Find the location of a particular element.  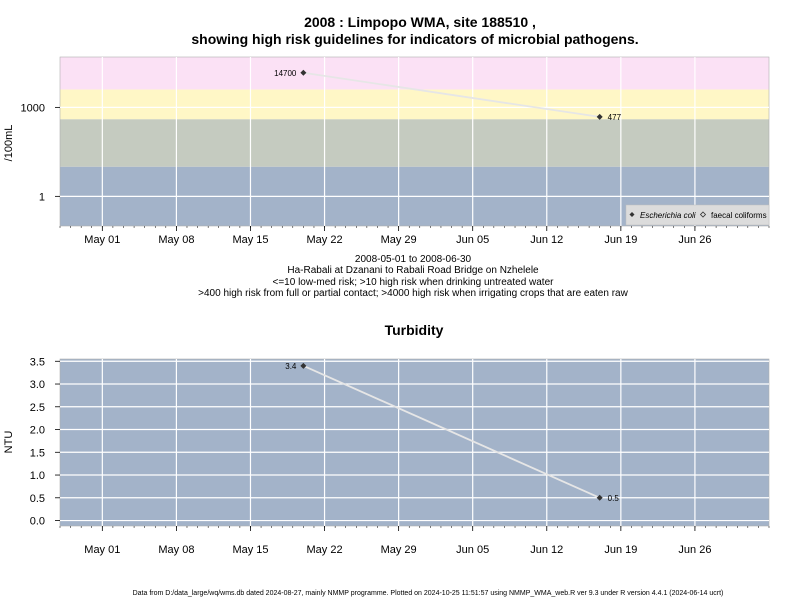

data-label: 3.4 is located at coordinates (291, 366).